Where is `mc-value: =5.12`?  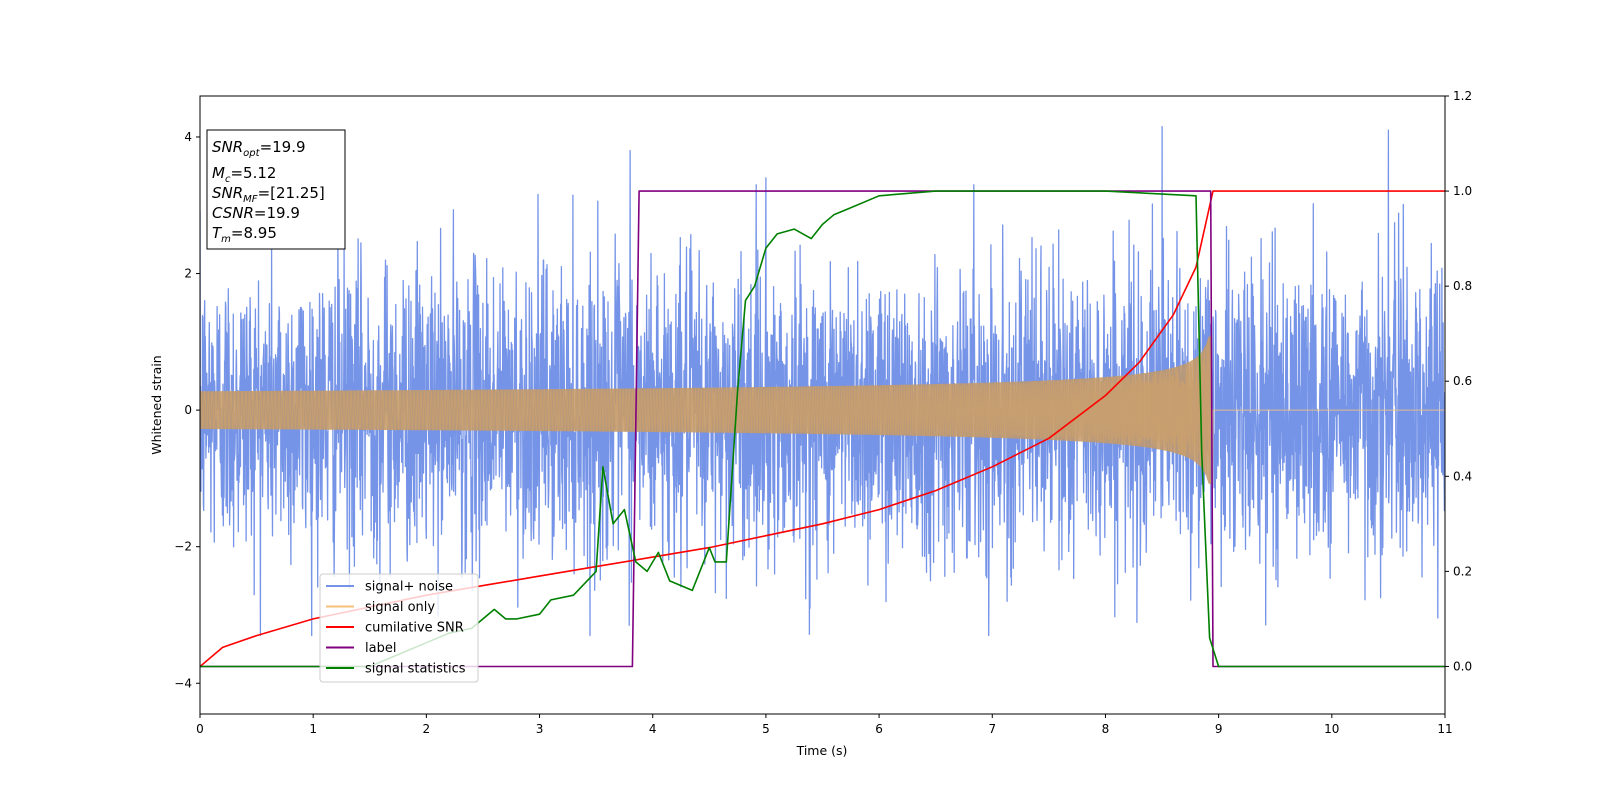
mc-value: =5.12 is located at coordinates (253, 173).